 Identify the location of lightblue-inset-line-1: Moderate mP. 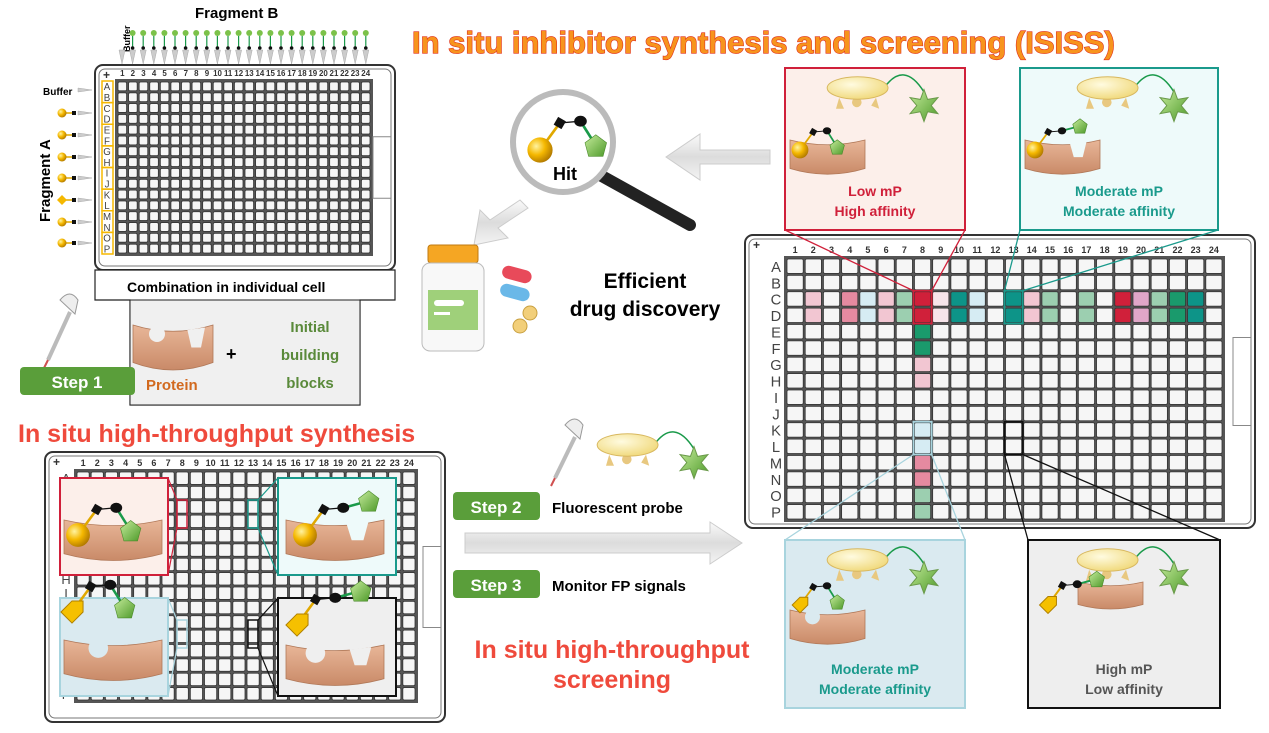
(875, 669).